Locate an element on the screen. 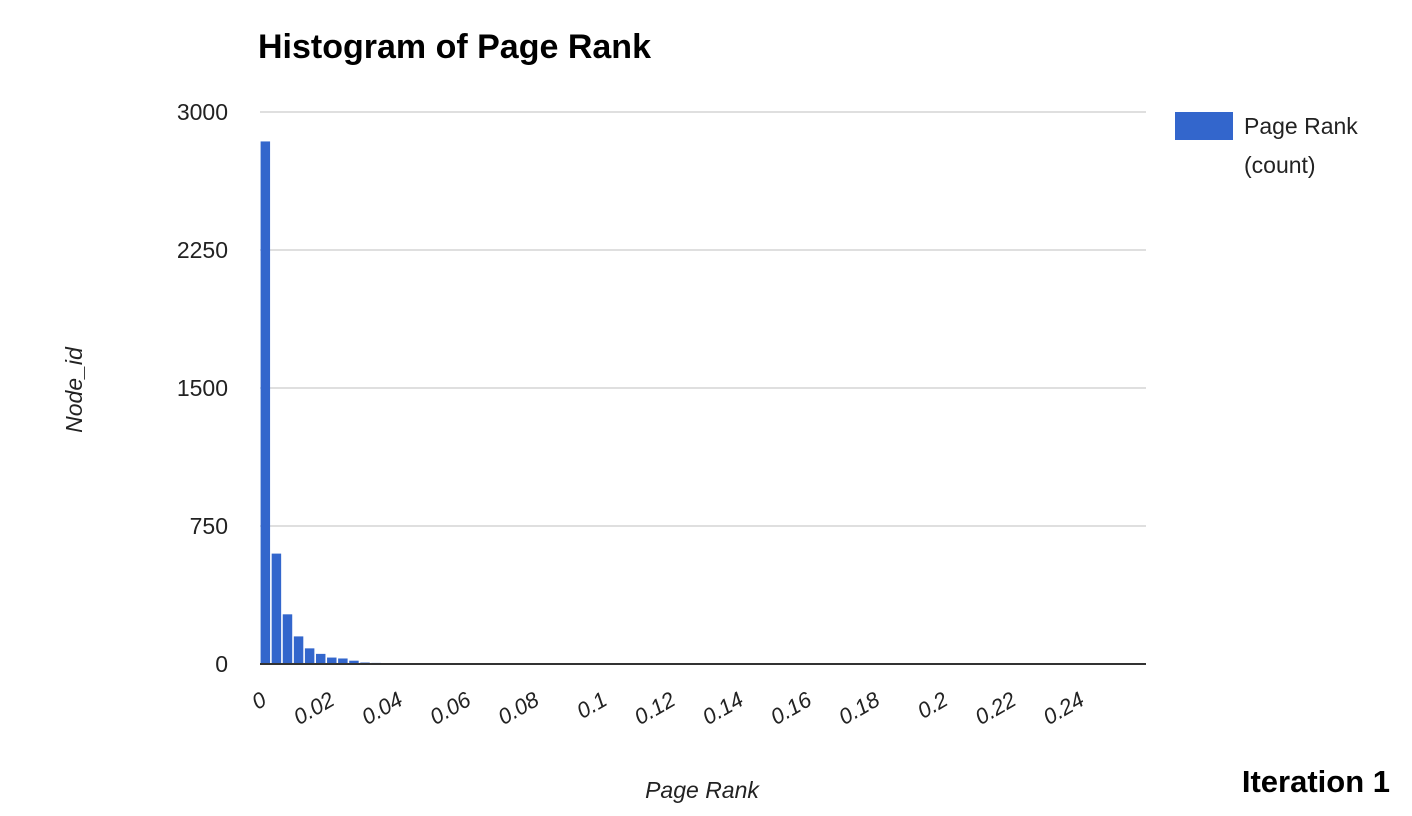 This screenshot has height=816, width=1412. y-tick-label: 0 is located at coordinates (221, 664).